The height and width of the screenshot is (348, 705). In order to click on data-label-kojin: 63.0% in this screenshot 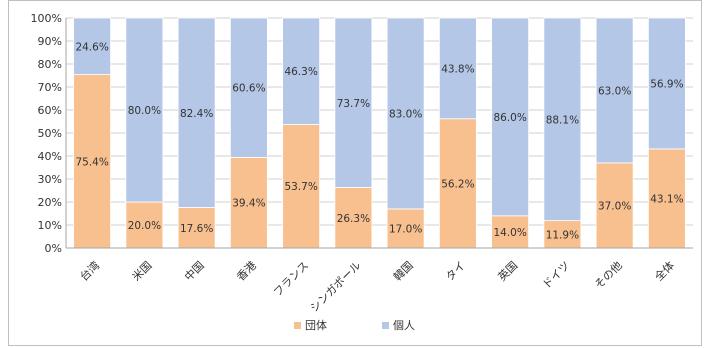, I will do `click(614, 91)`.